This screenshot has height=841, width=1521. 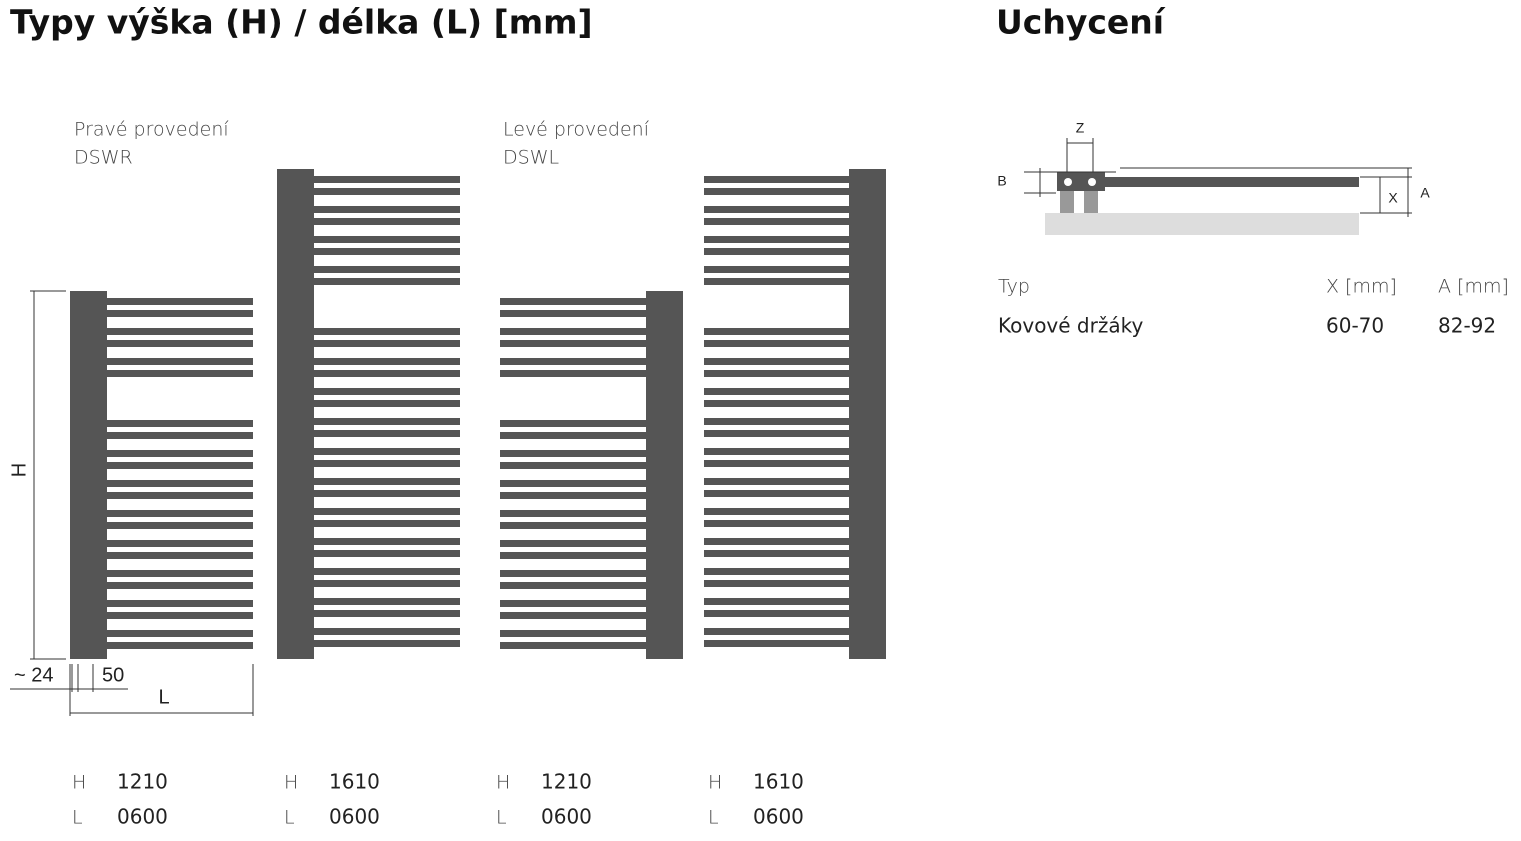 I want to click on table-cell: 82-92, so click(x=1467, y=326).